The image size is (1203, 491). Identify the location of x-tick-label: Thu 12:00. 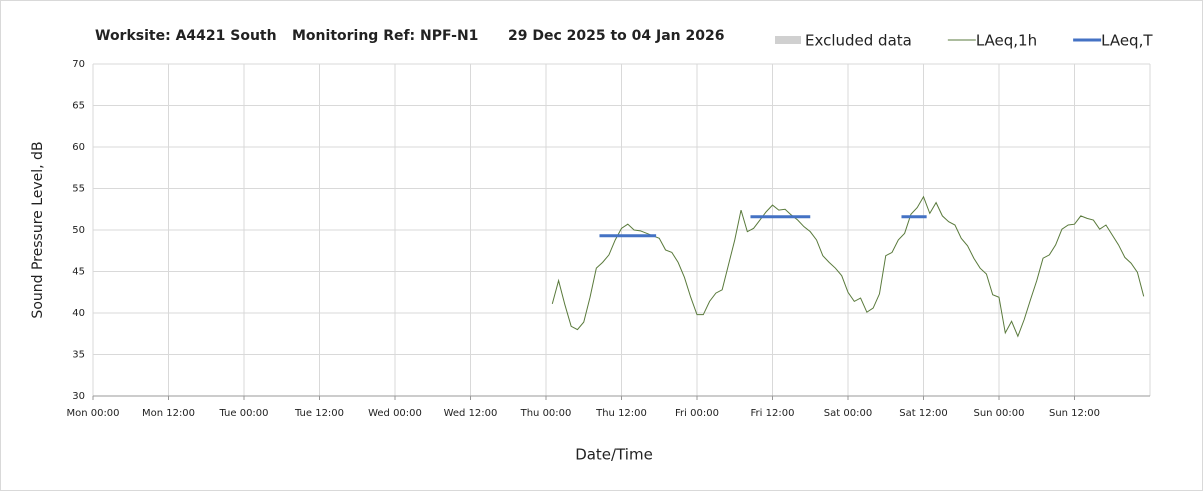
(621, 413).